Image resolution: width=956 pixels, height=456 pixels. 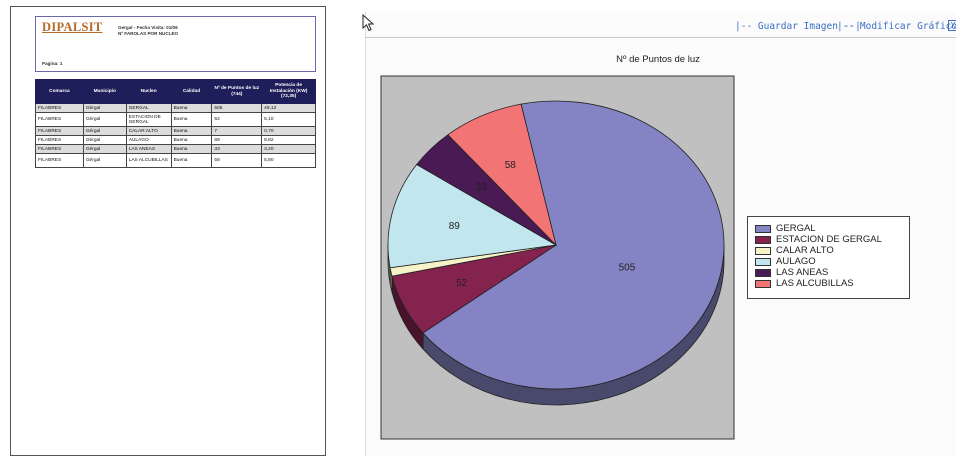 I want to click on legend-item: ESTACION DE GERGAL, so click(x=832, y=239).